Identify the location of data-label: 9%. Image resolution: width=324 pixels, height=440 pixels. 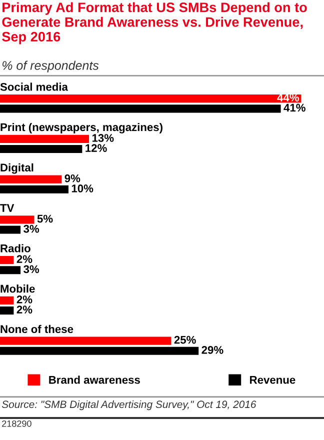
(72, 178).